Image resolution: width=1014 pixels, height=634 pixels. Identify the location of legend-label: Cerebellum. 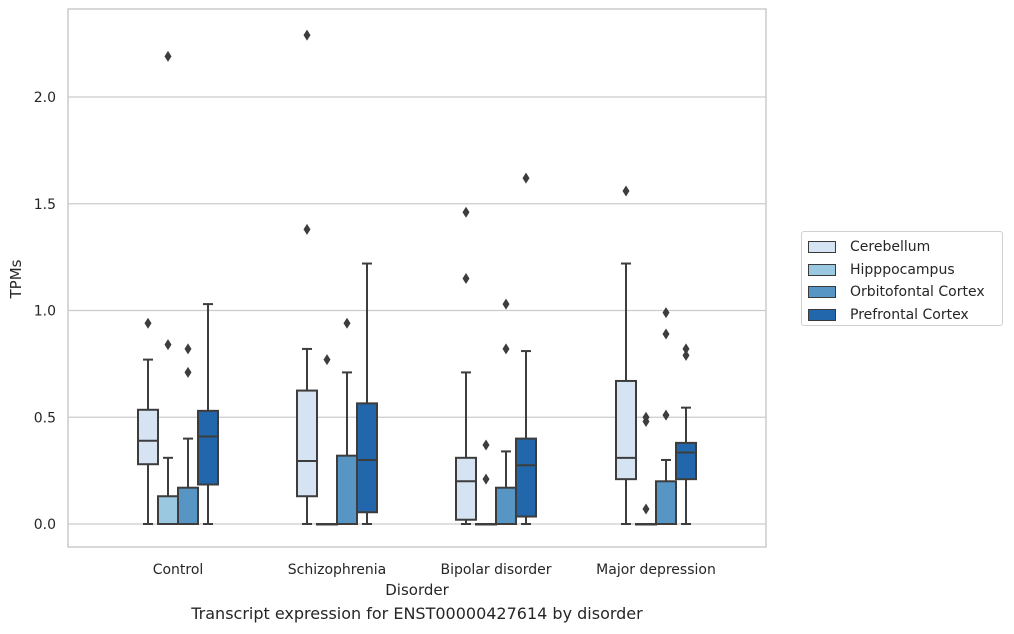
(890, 247).